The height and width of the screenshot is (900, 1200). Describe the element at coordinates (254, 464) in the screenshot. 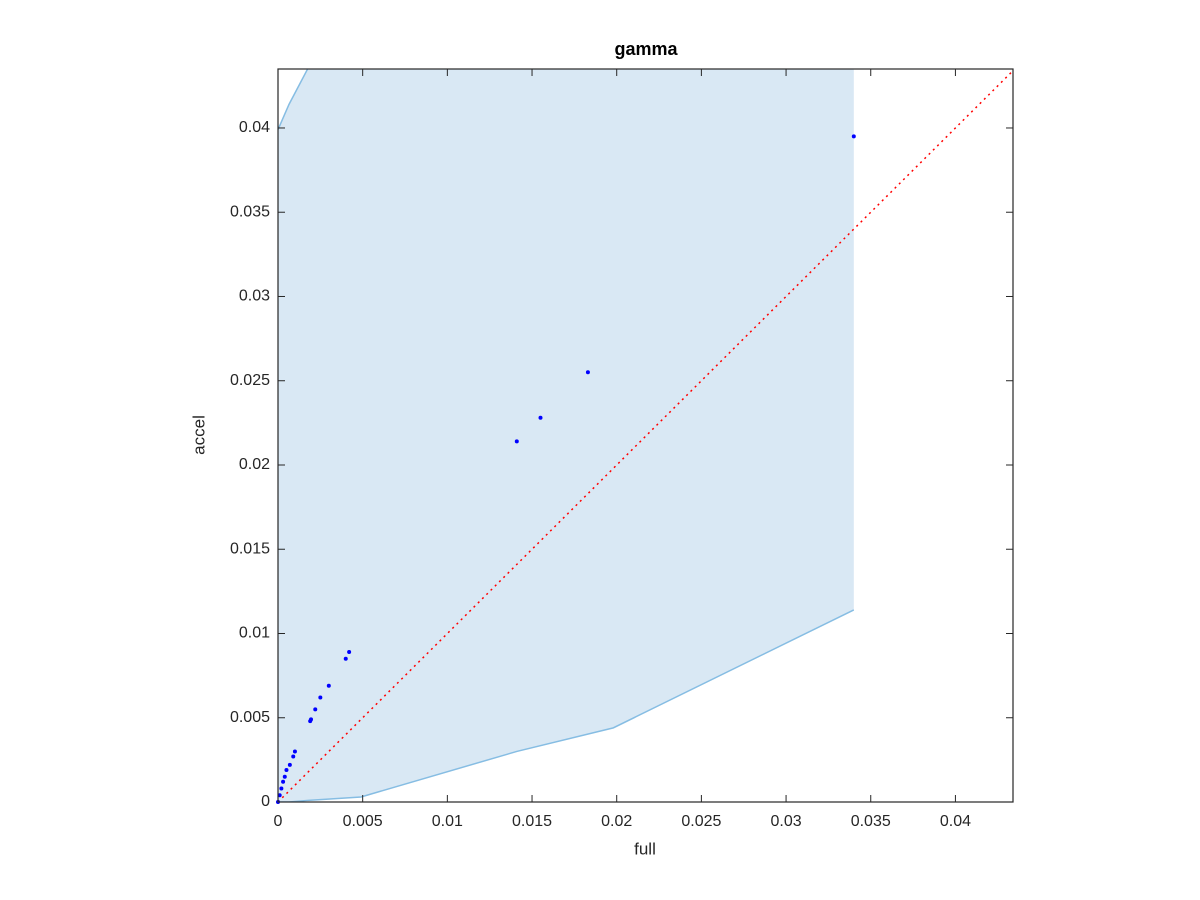

I see `y-tick-label: 0.02` at that location.